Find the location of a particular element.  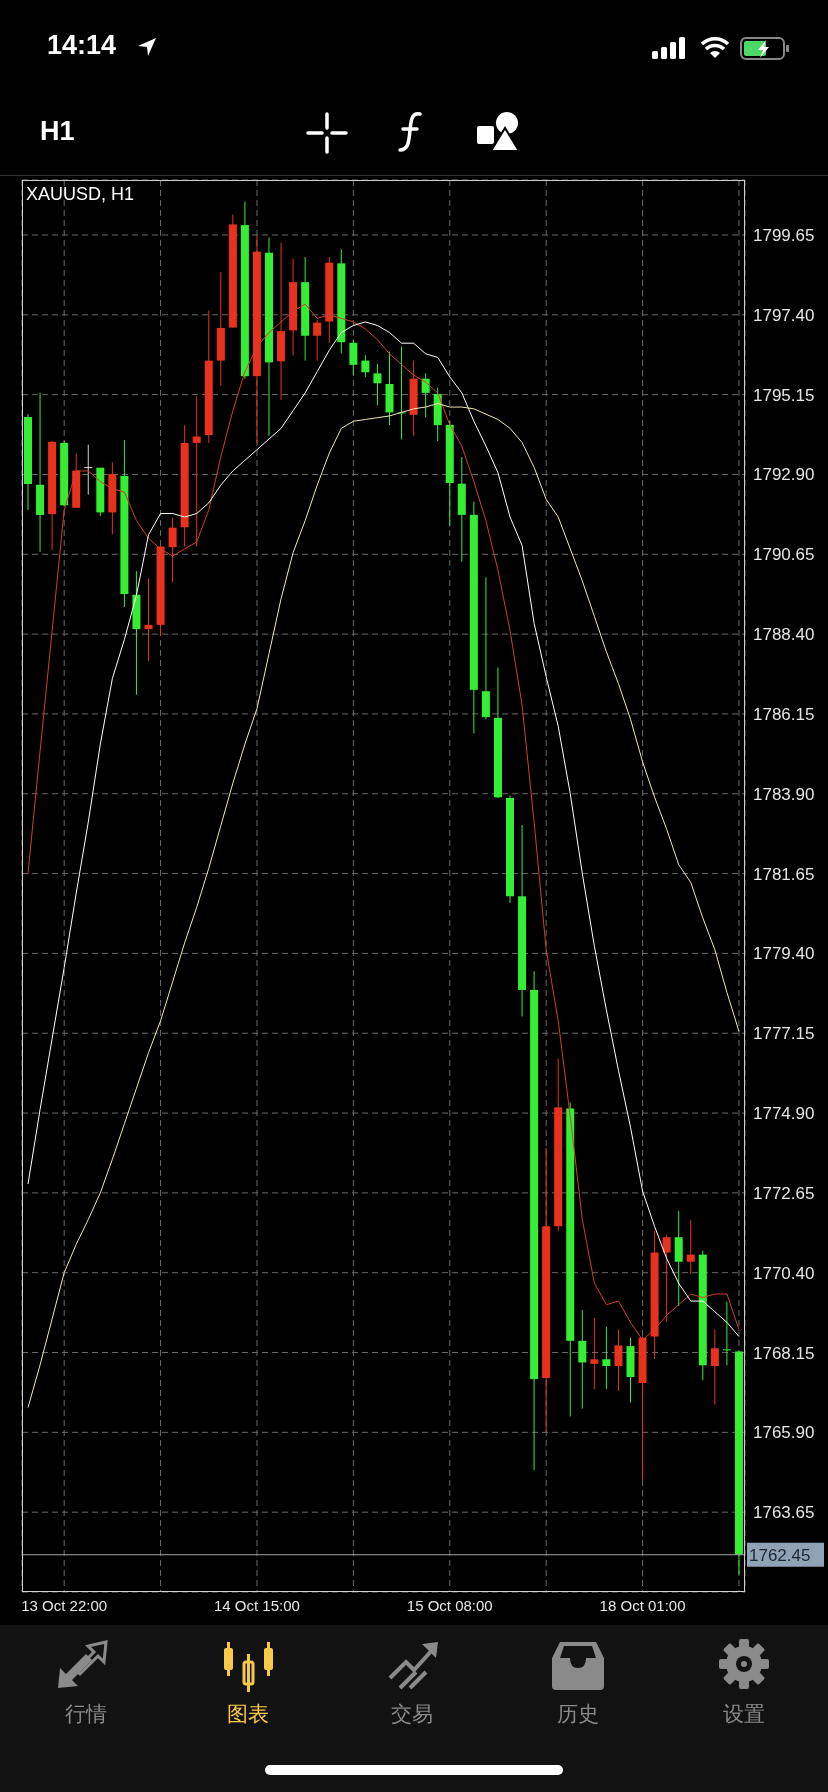

text: 14:14 is located at coordinates (82, 45).